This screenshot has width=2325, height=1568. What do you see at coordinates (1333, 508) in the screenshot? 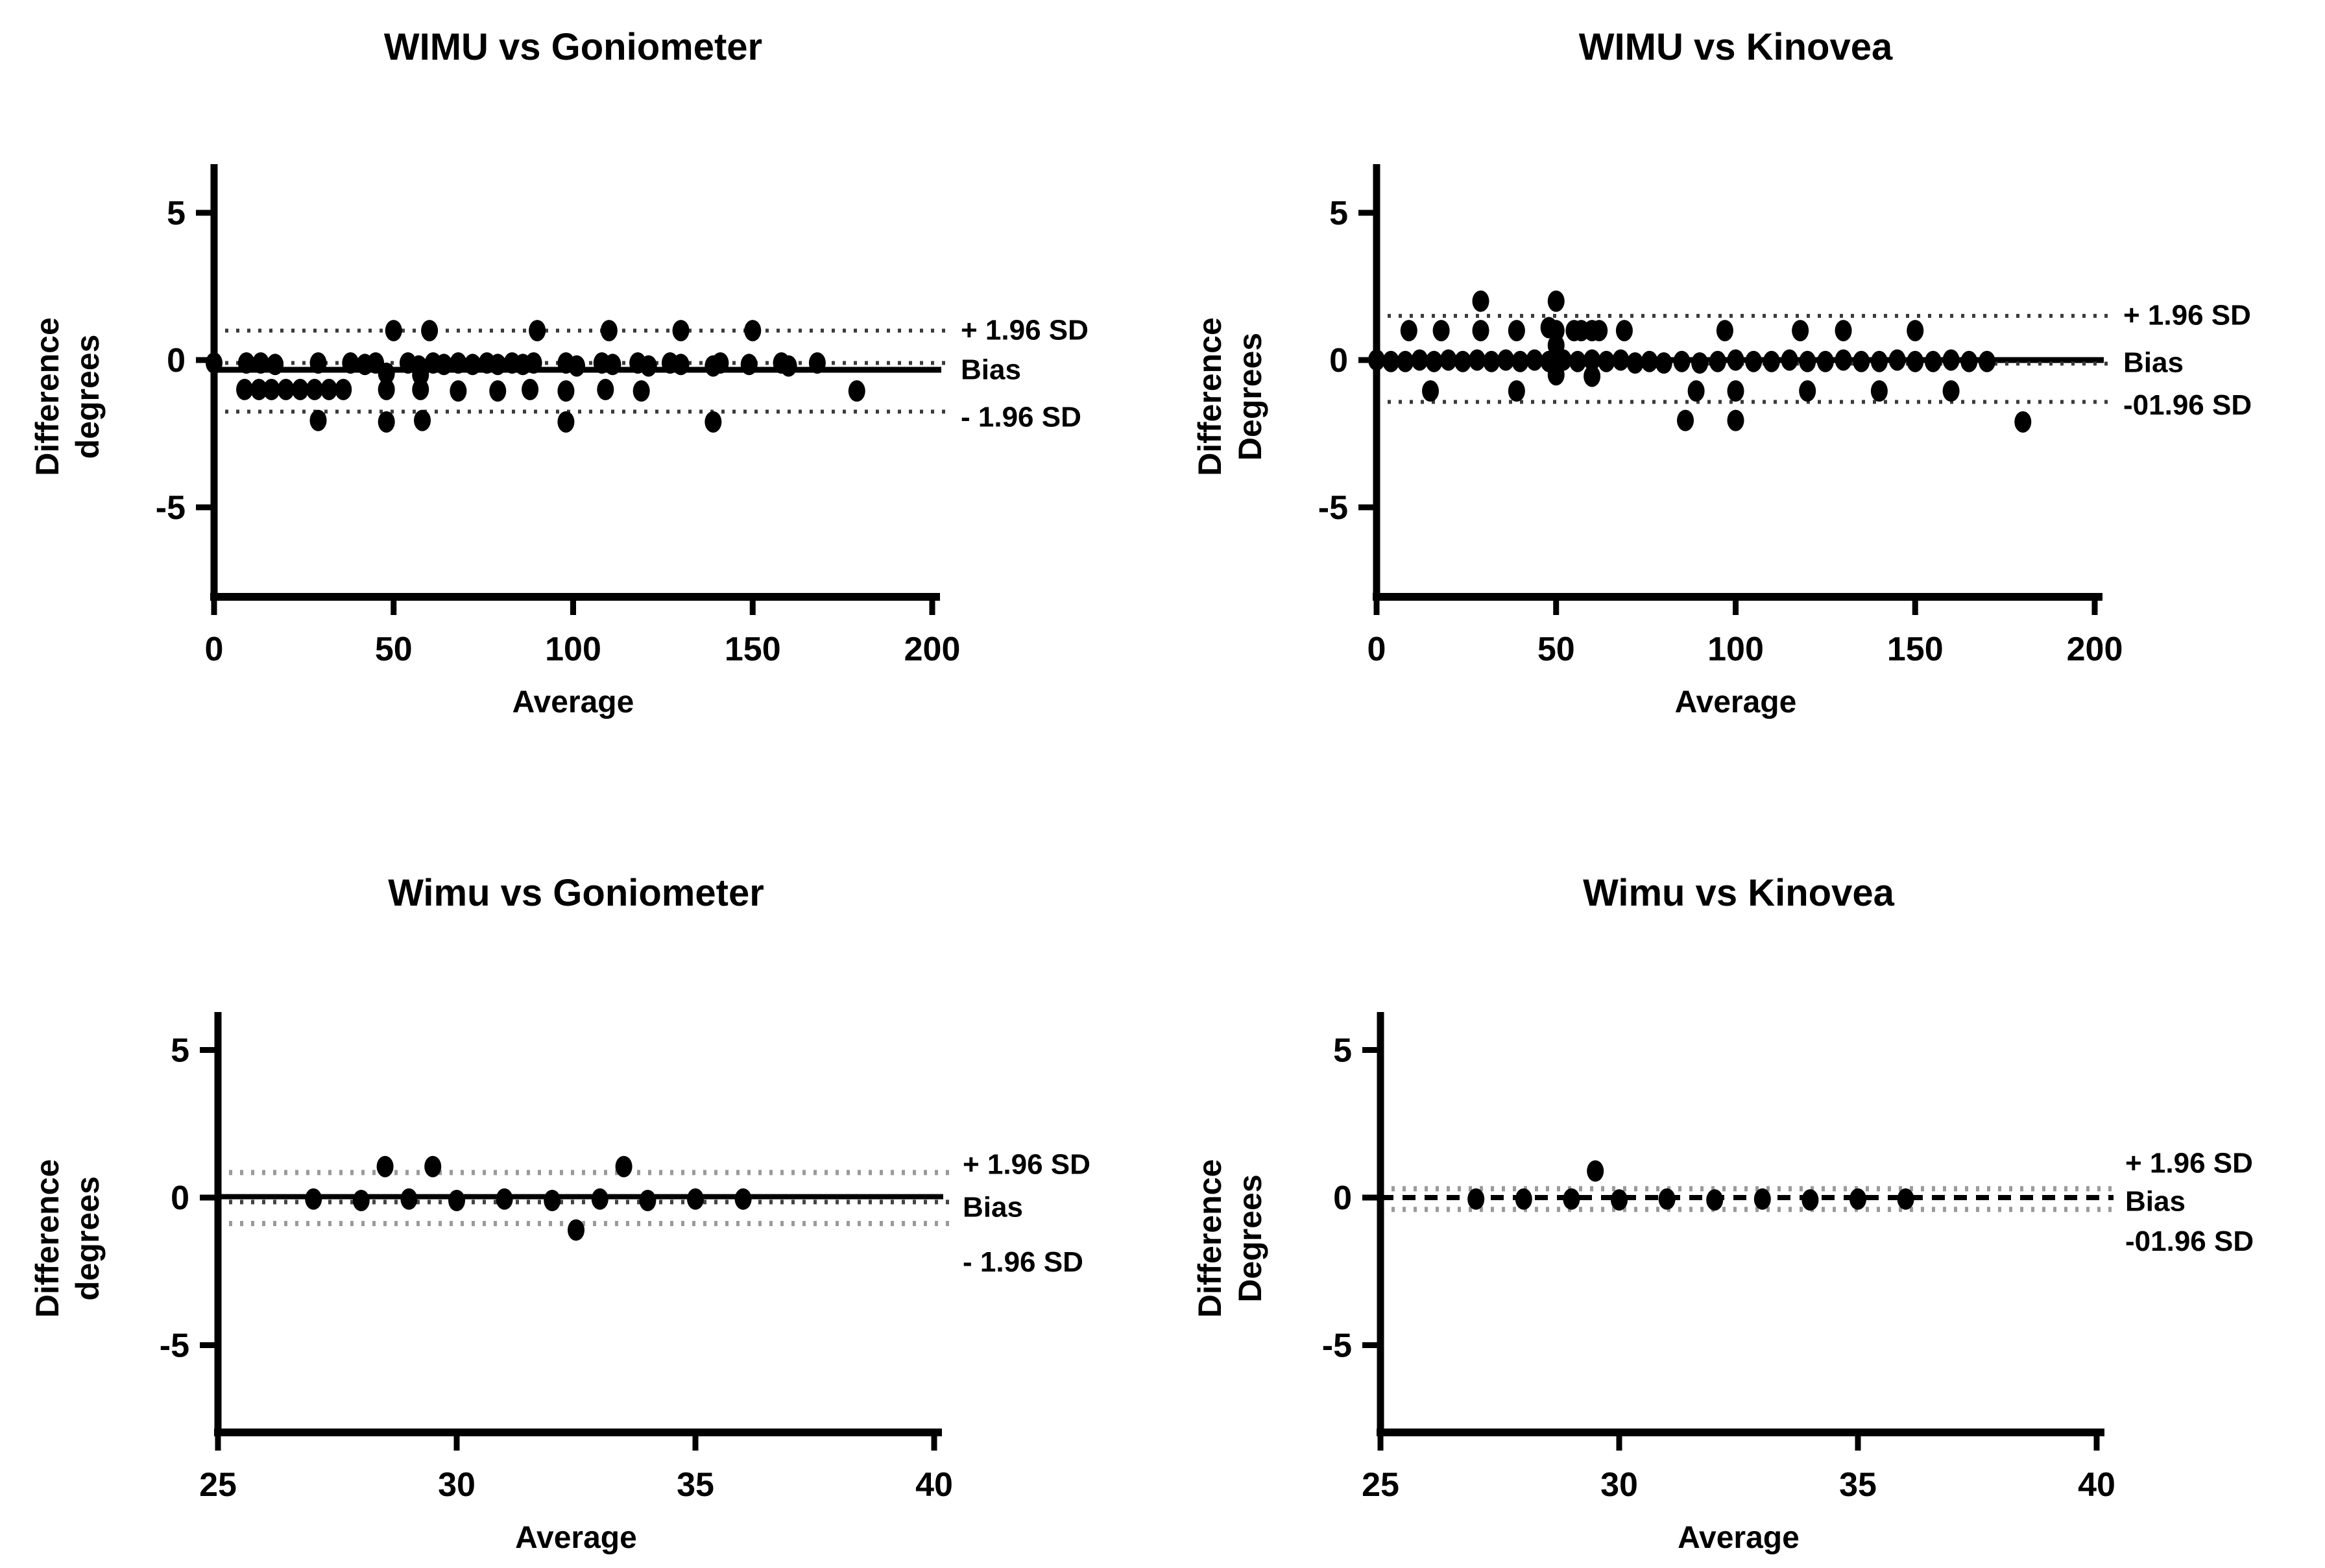
I see `y-tick-label: -5` at bounding box center [1333, 508].